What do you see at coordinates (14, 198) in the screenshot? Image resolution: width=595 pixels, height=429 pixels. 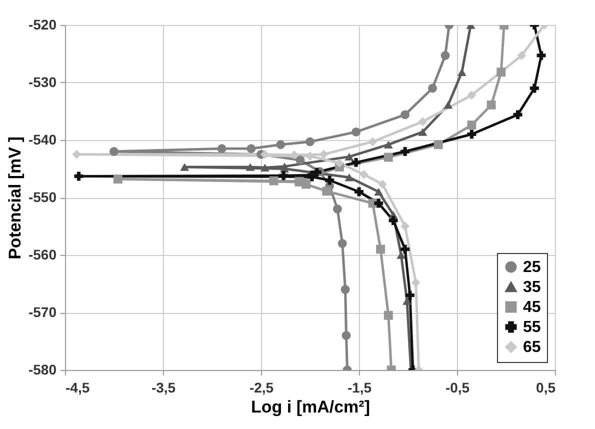 I see `y-axis-title: Potencial [mV ]` at bounding box center [14, 198].